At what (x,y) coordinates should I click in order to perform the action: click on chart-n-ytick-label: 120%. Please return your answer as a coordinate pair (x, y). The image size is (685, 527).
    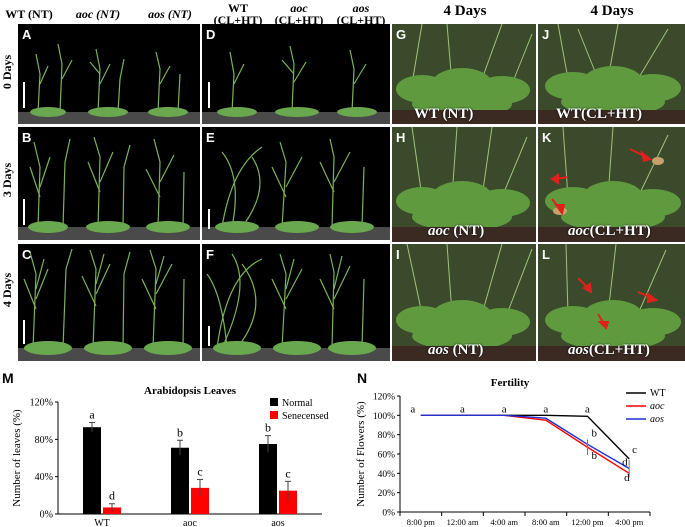
    Looking at the image, I should click on (384, 398).